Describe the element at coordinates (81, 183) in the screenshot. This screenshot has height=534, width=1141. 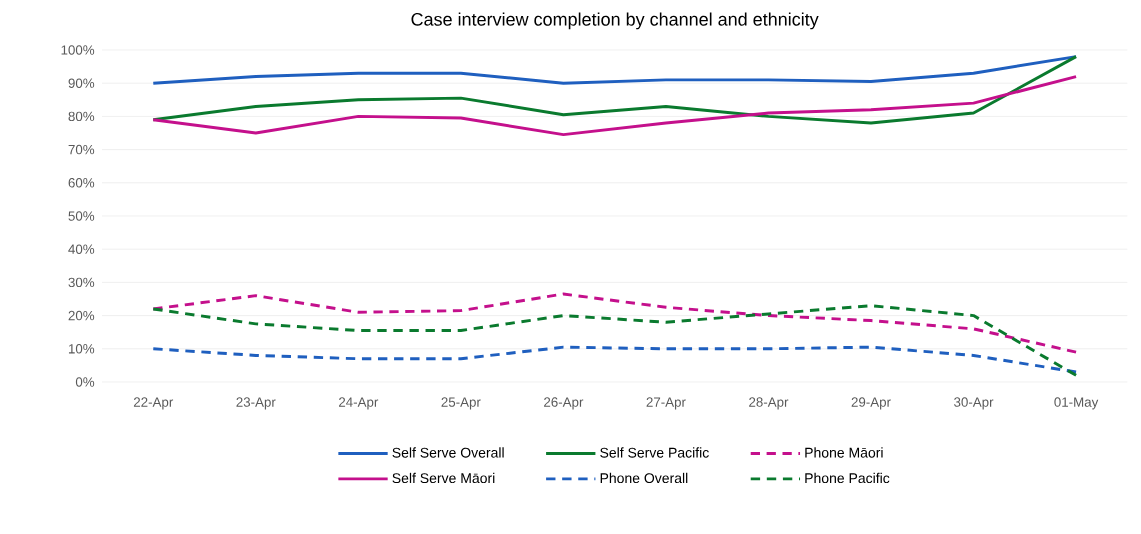
I see `y-tick-label: 60%` at that location.